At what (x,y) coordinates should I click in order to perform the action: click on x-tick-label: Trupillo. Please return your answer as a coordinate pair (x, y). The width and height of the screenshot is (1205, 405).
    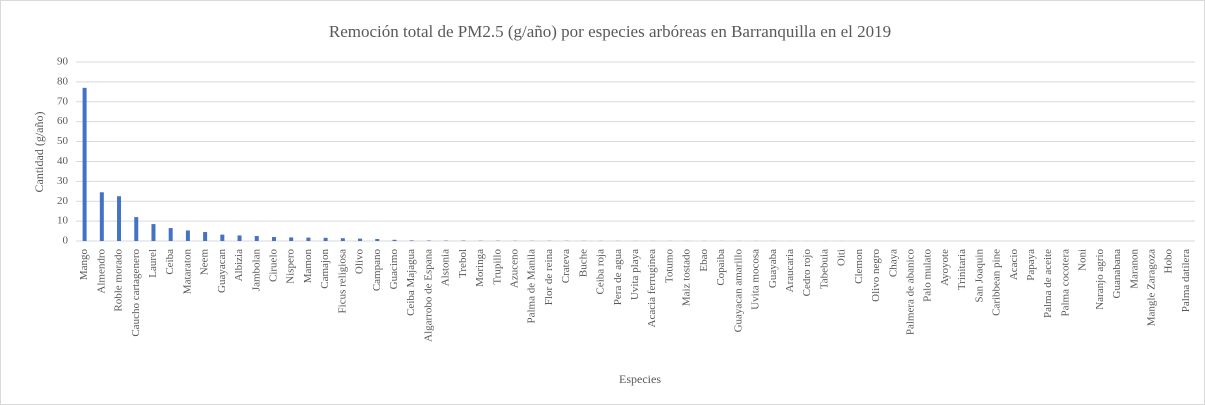
    Looking at the image, I should click on (497, 267).